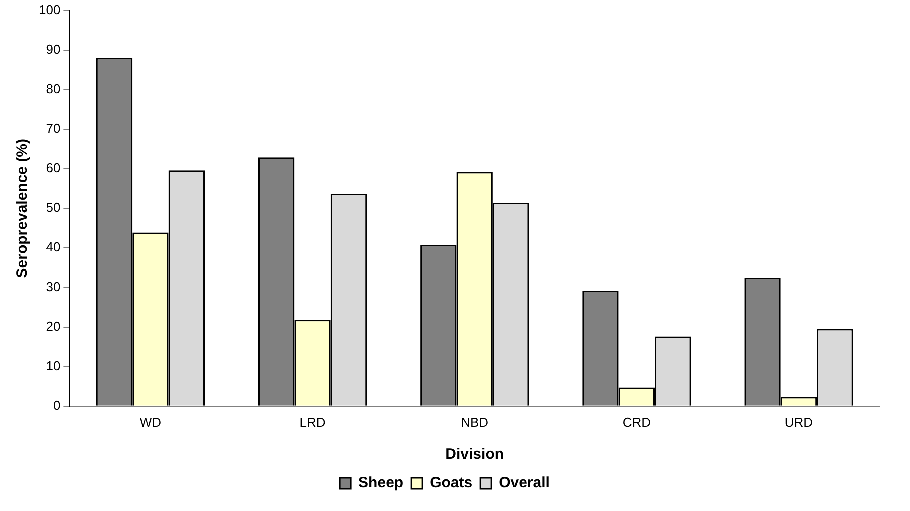 The height and width of the screenshot is (511, 910). I want to click on y-tick-label: 50, so click(53, 208).